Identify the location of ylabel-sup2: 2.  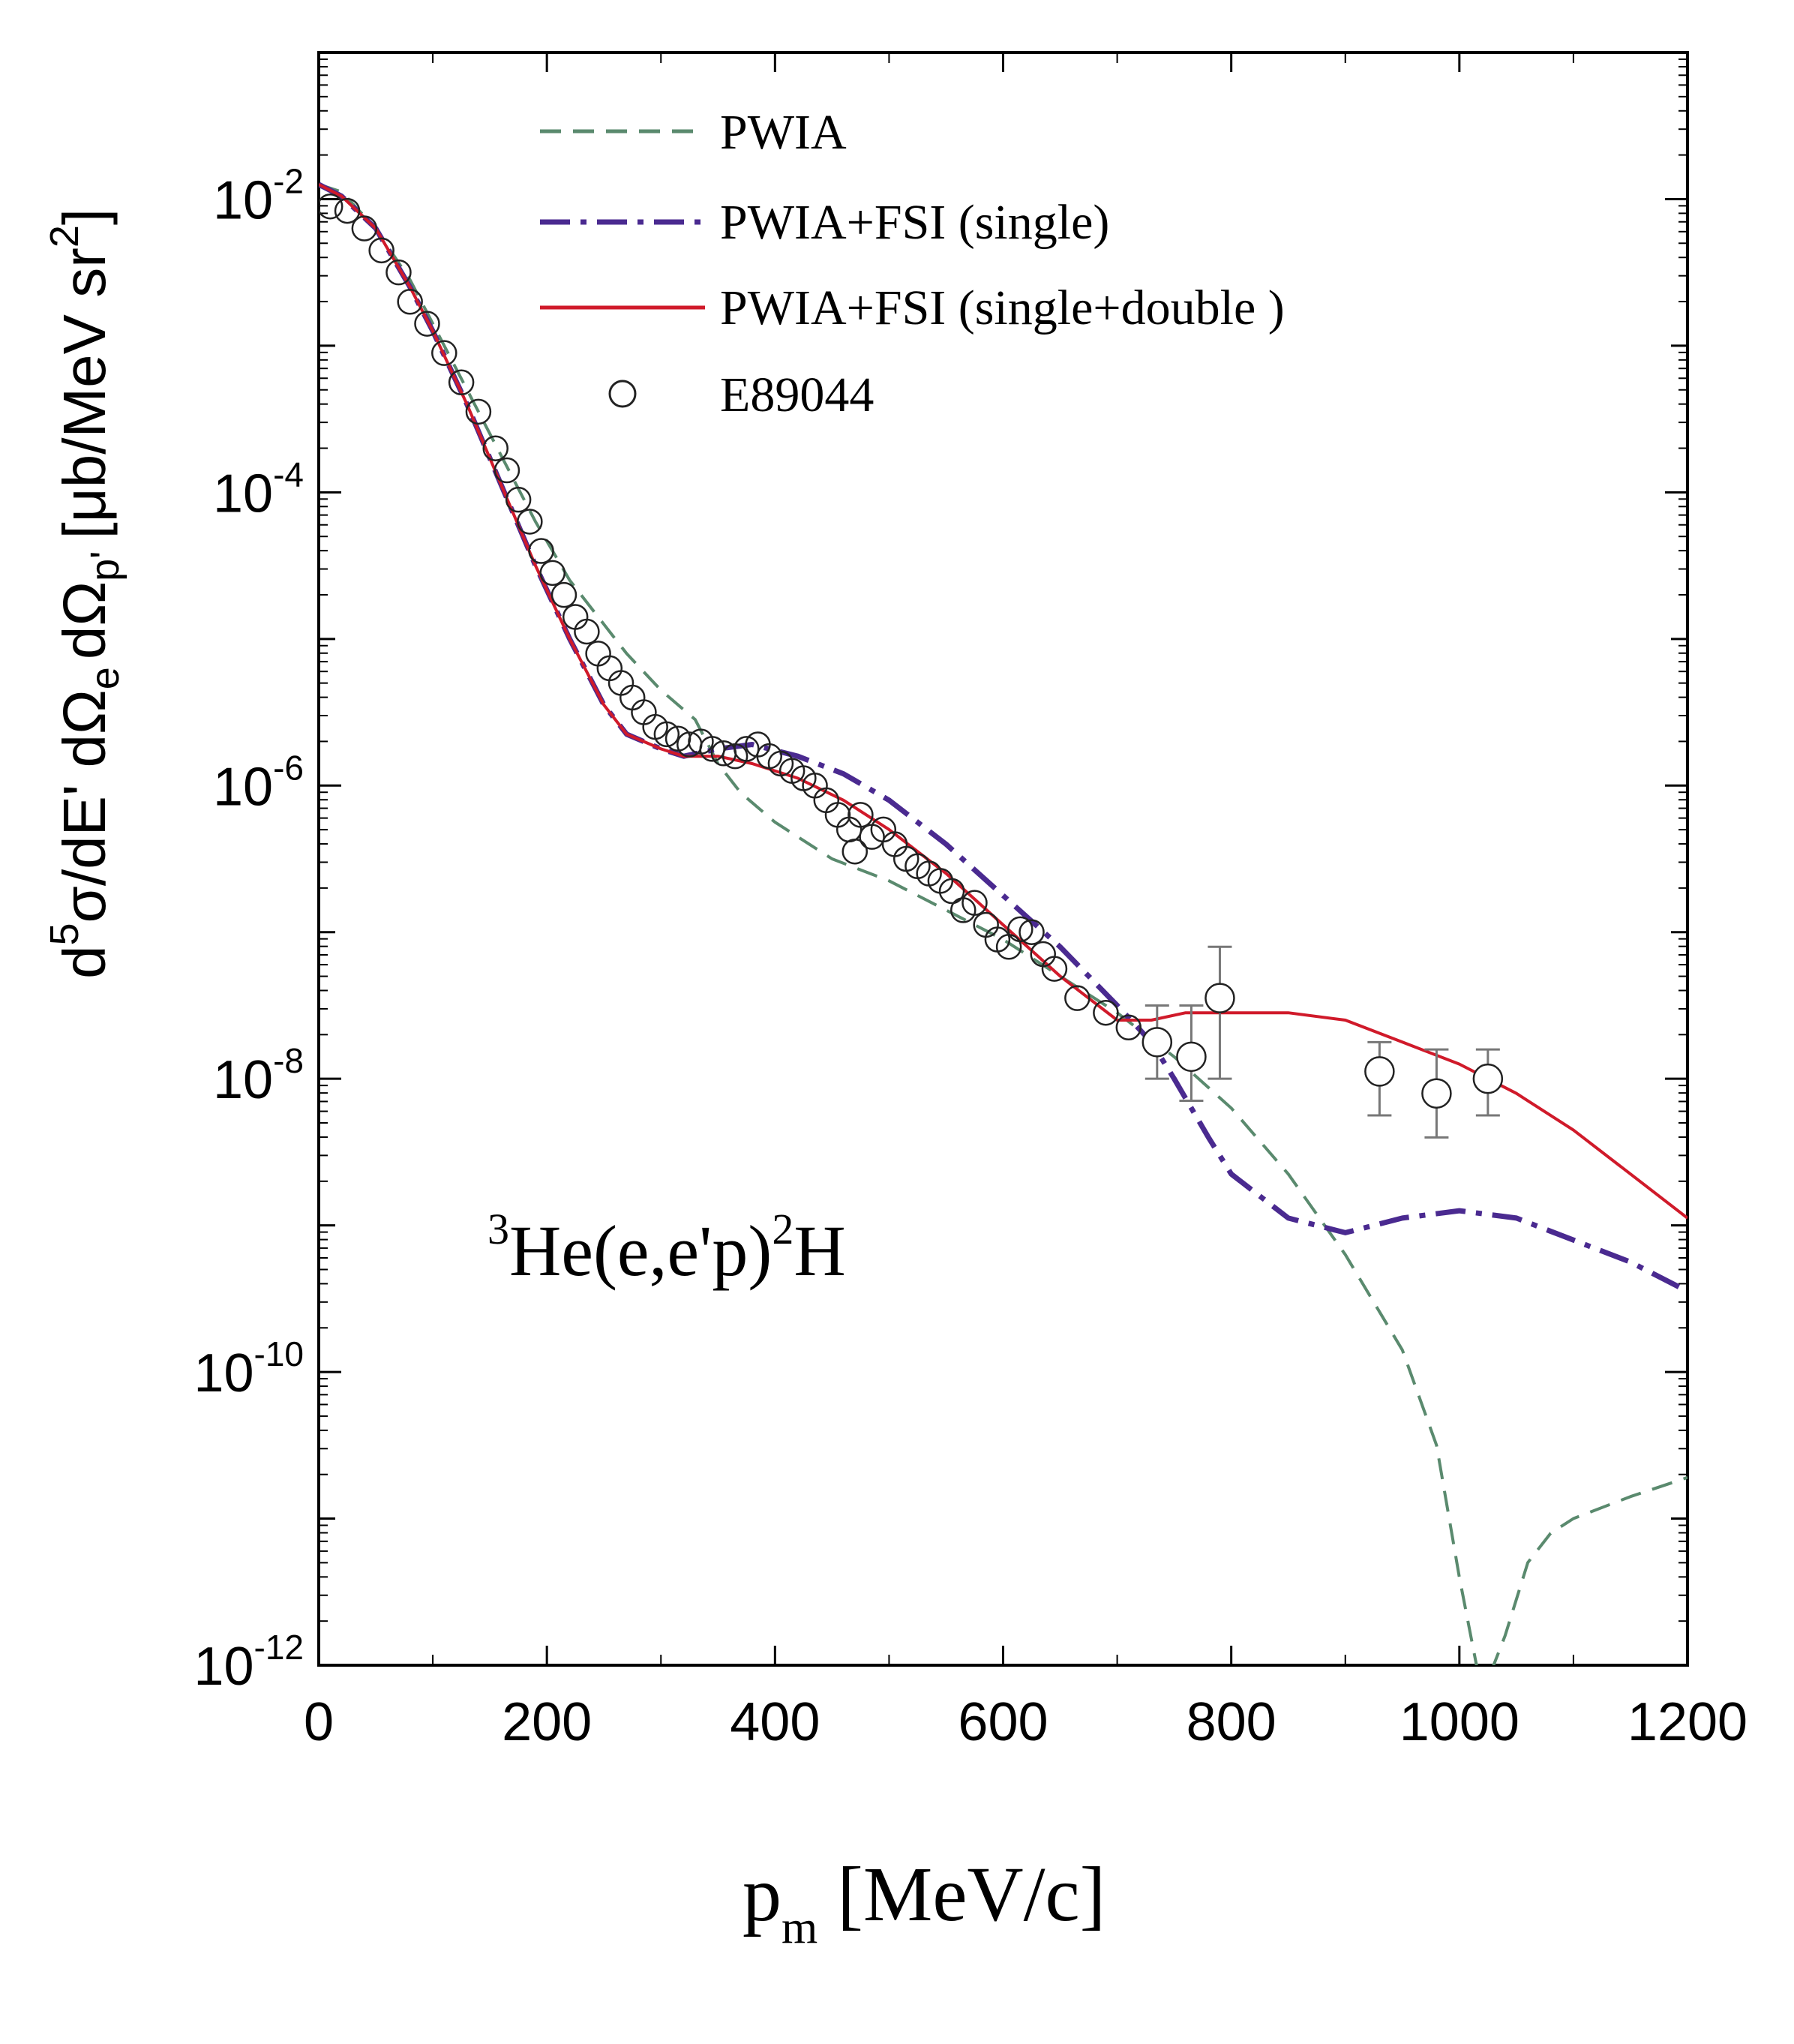
(64, 237).